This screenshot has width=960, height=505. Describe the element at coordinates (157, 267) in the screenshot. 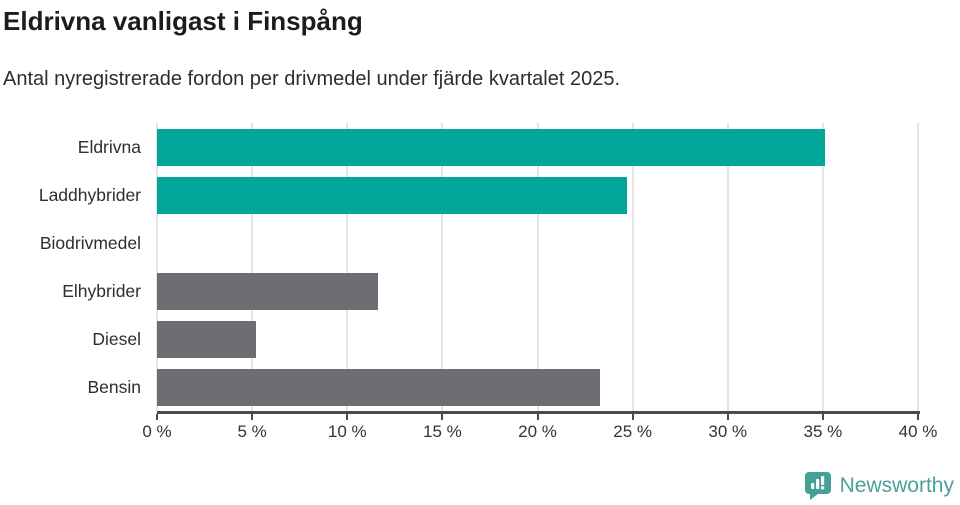

I see `gridline-0%` at that location.